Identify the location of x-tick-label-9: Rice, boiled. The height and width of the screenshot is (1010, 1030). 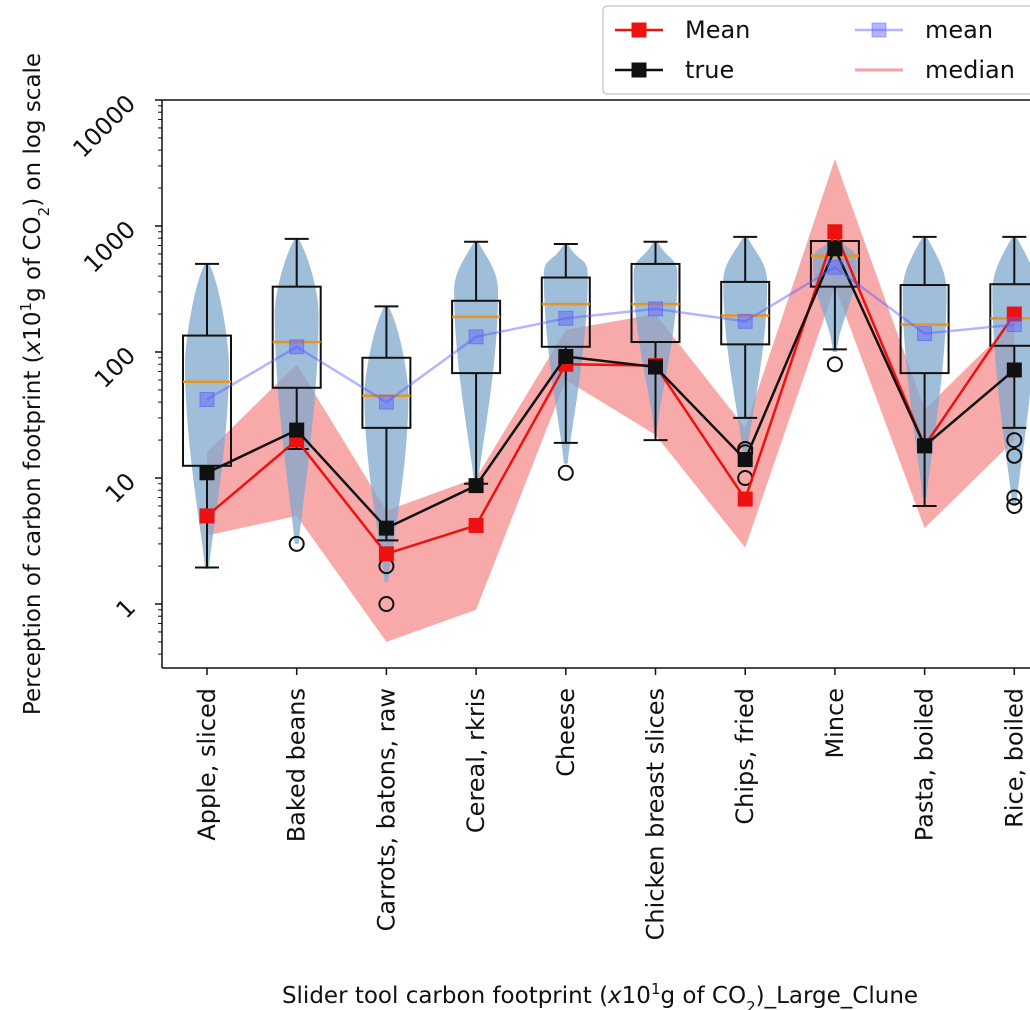
(1014, 758).